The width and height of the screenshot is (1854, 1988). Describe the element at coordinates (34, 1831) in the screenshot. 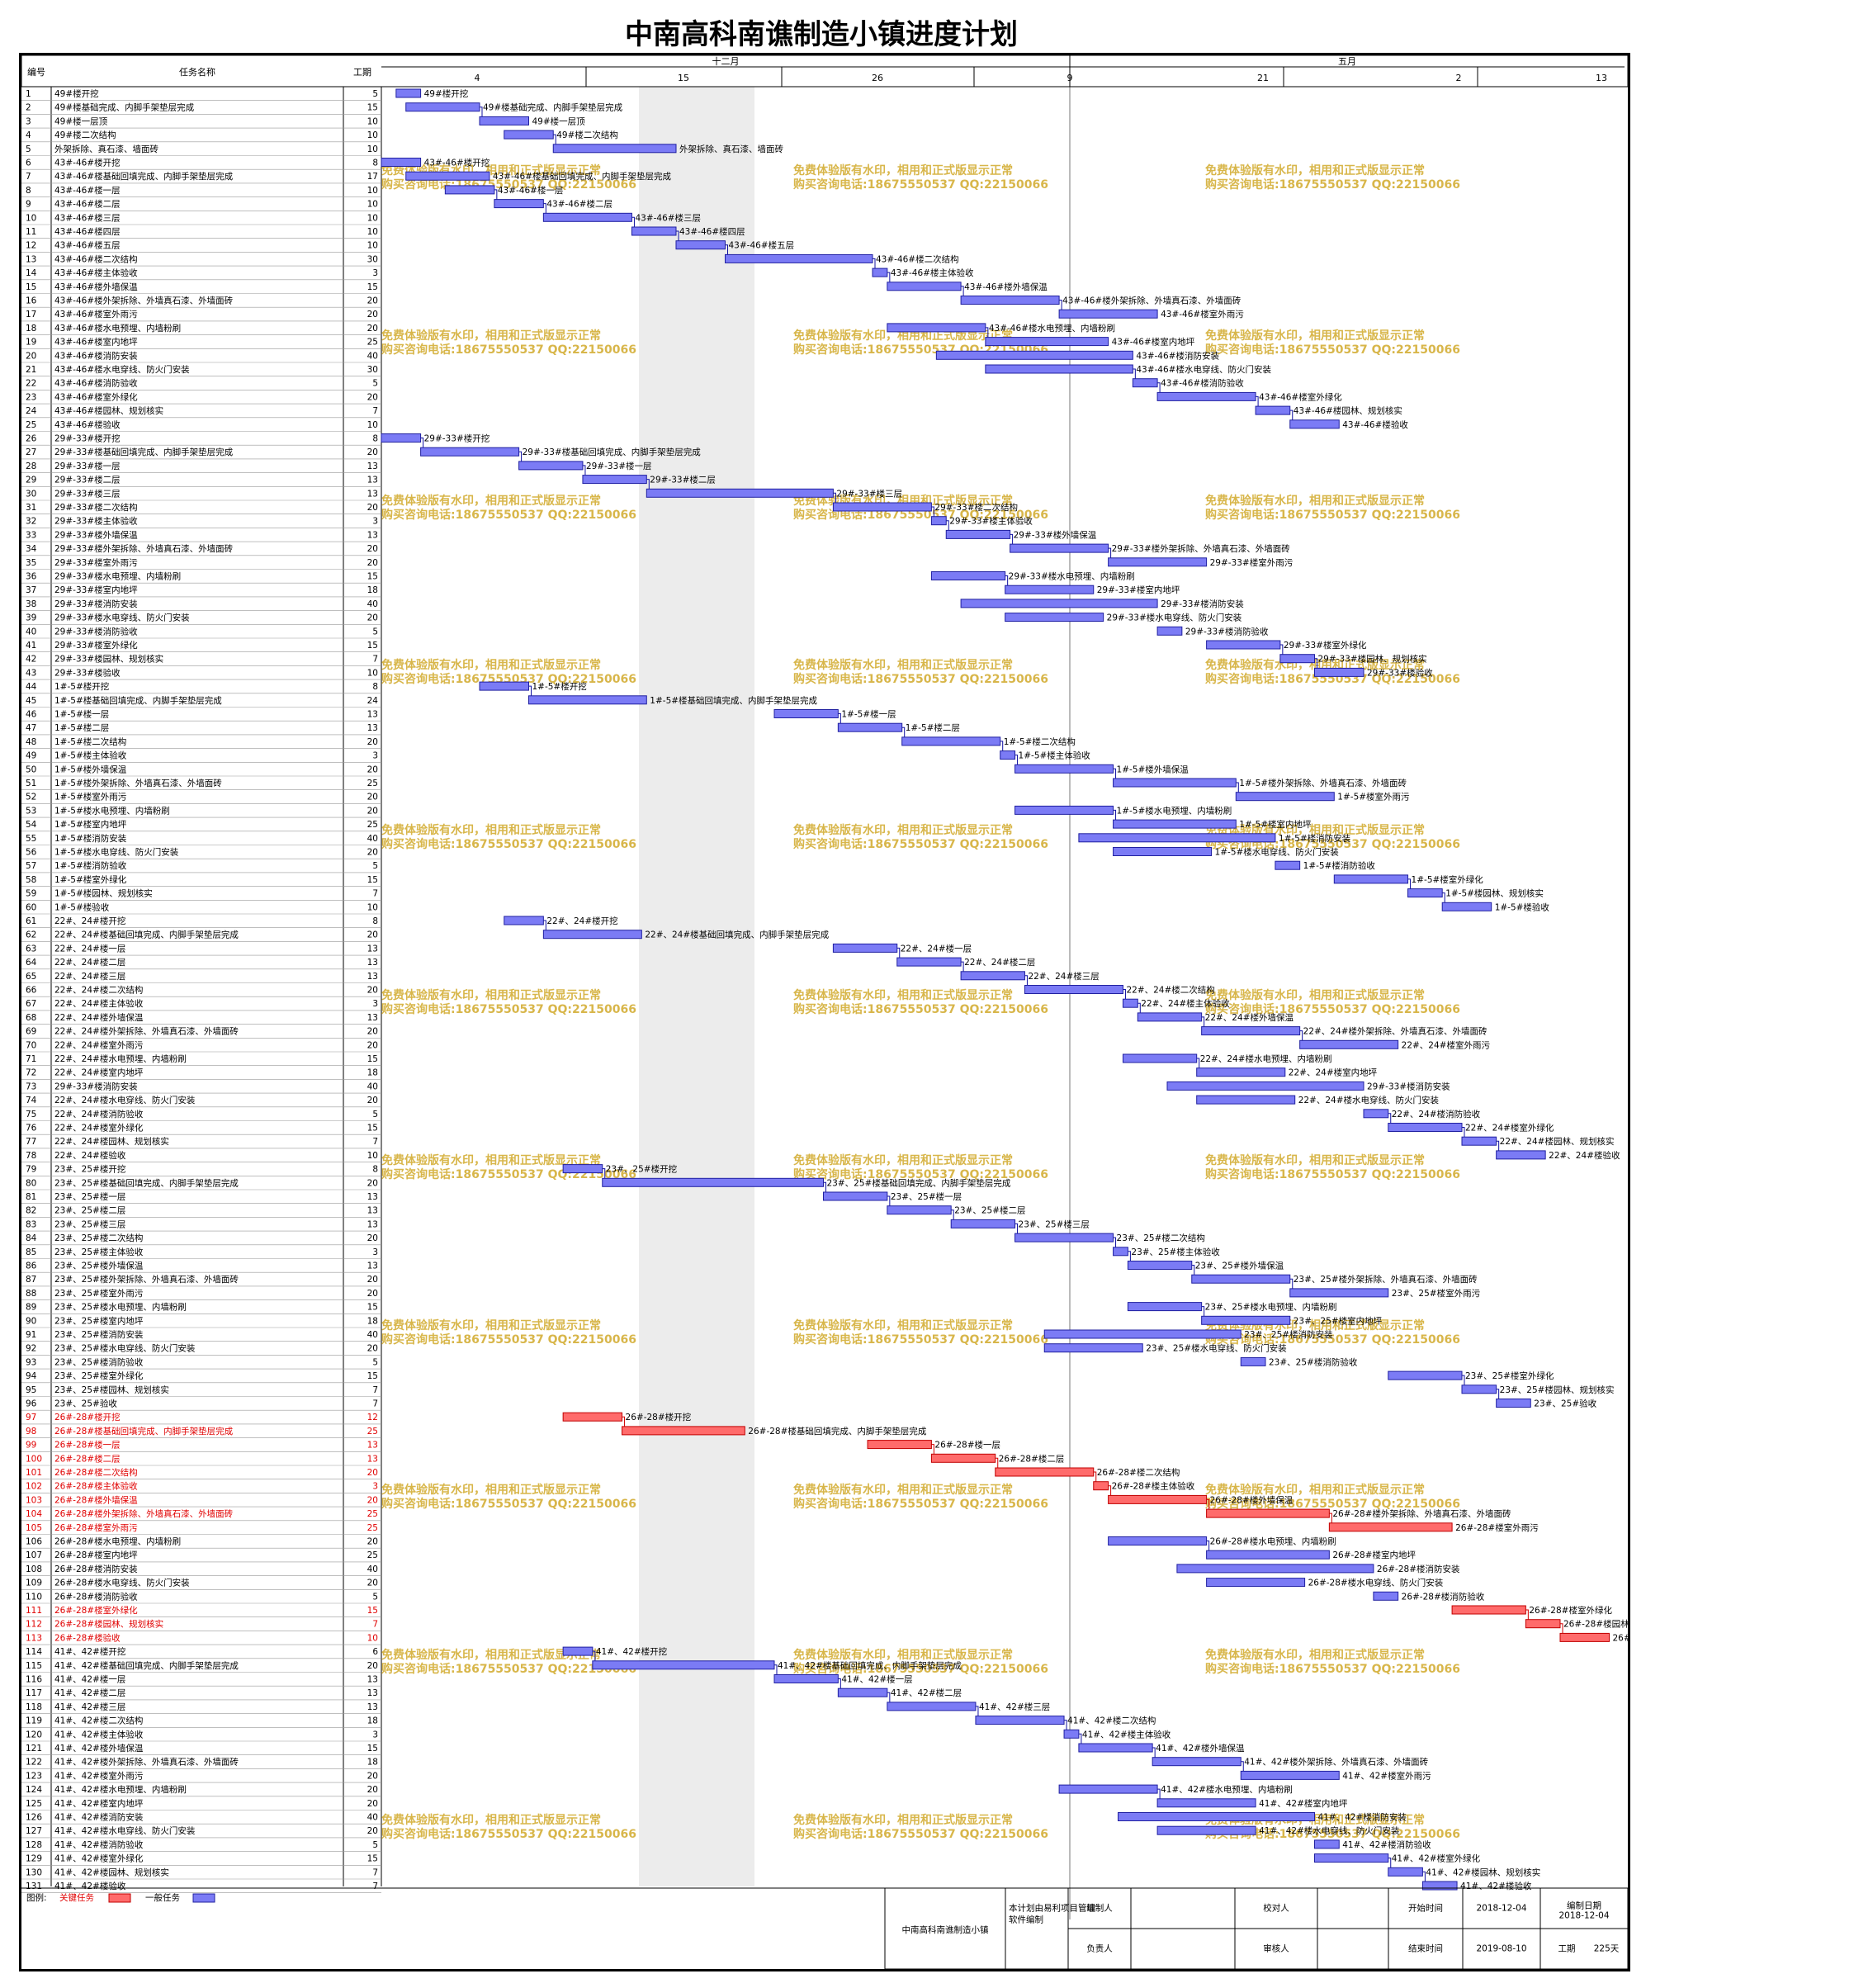

I see `task-no: 127` at that location.